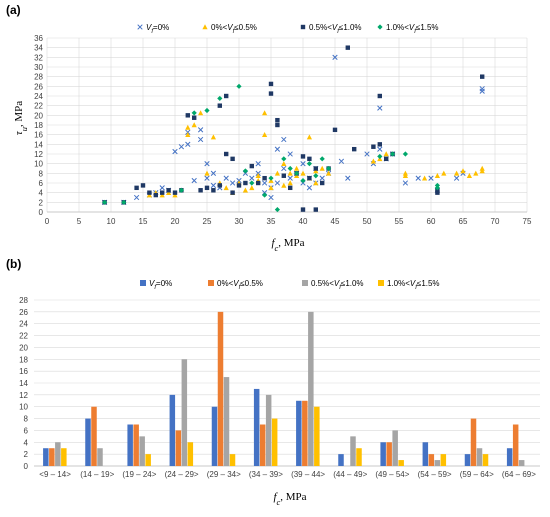  Describe the element at coordinates (23, 395) in the screenshot. I see `bar-y-tick-label: 12` at that location.